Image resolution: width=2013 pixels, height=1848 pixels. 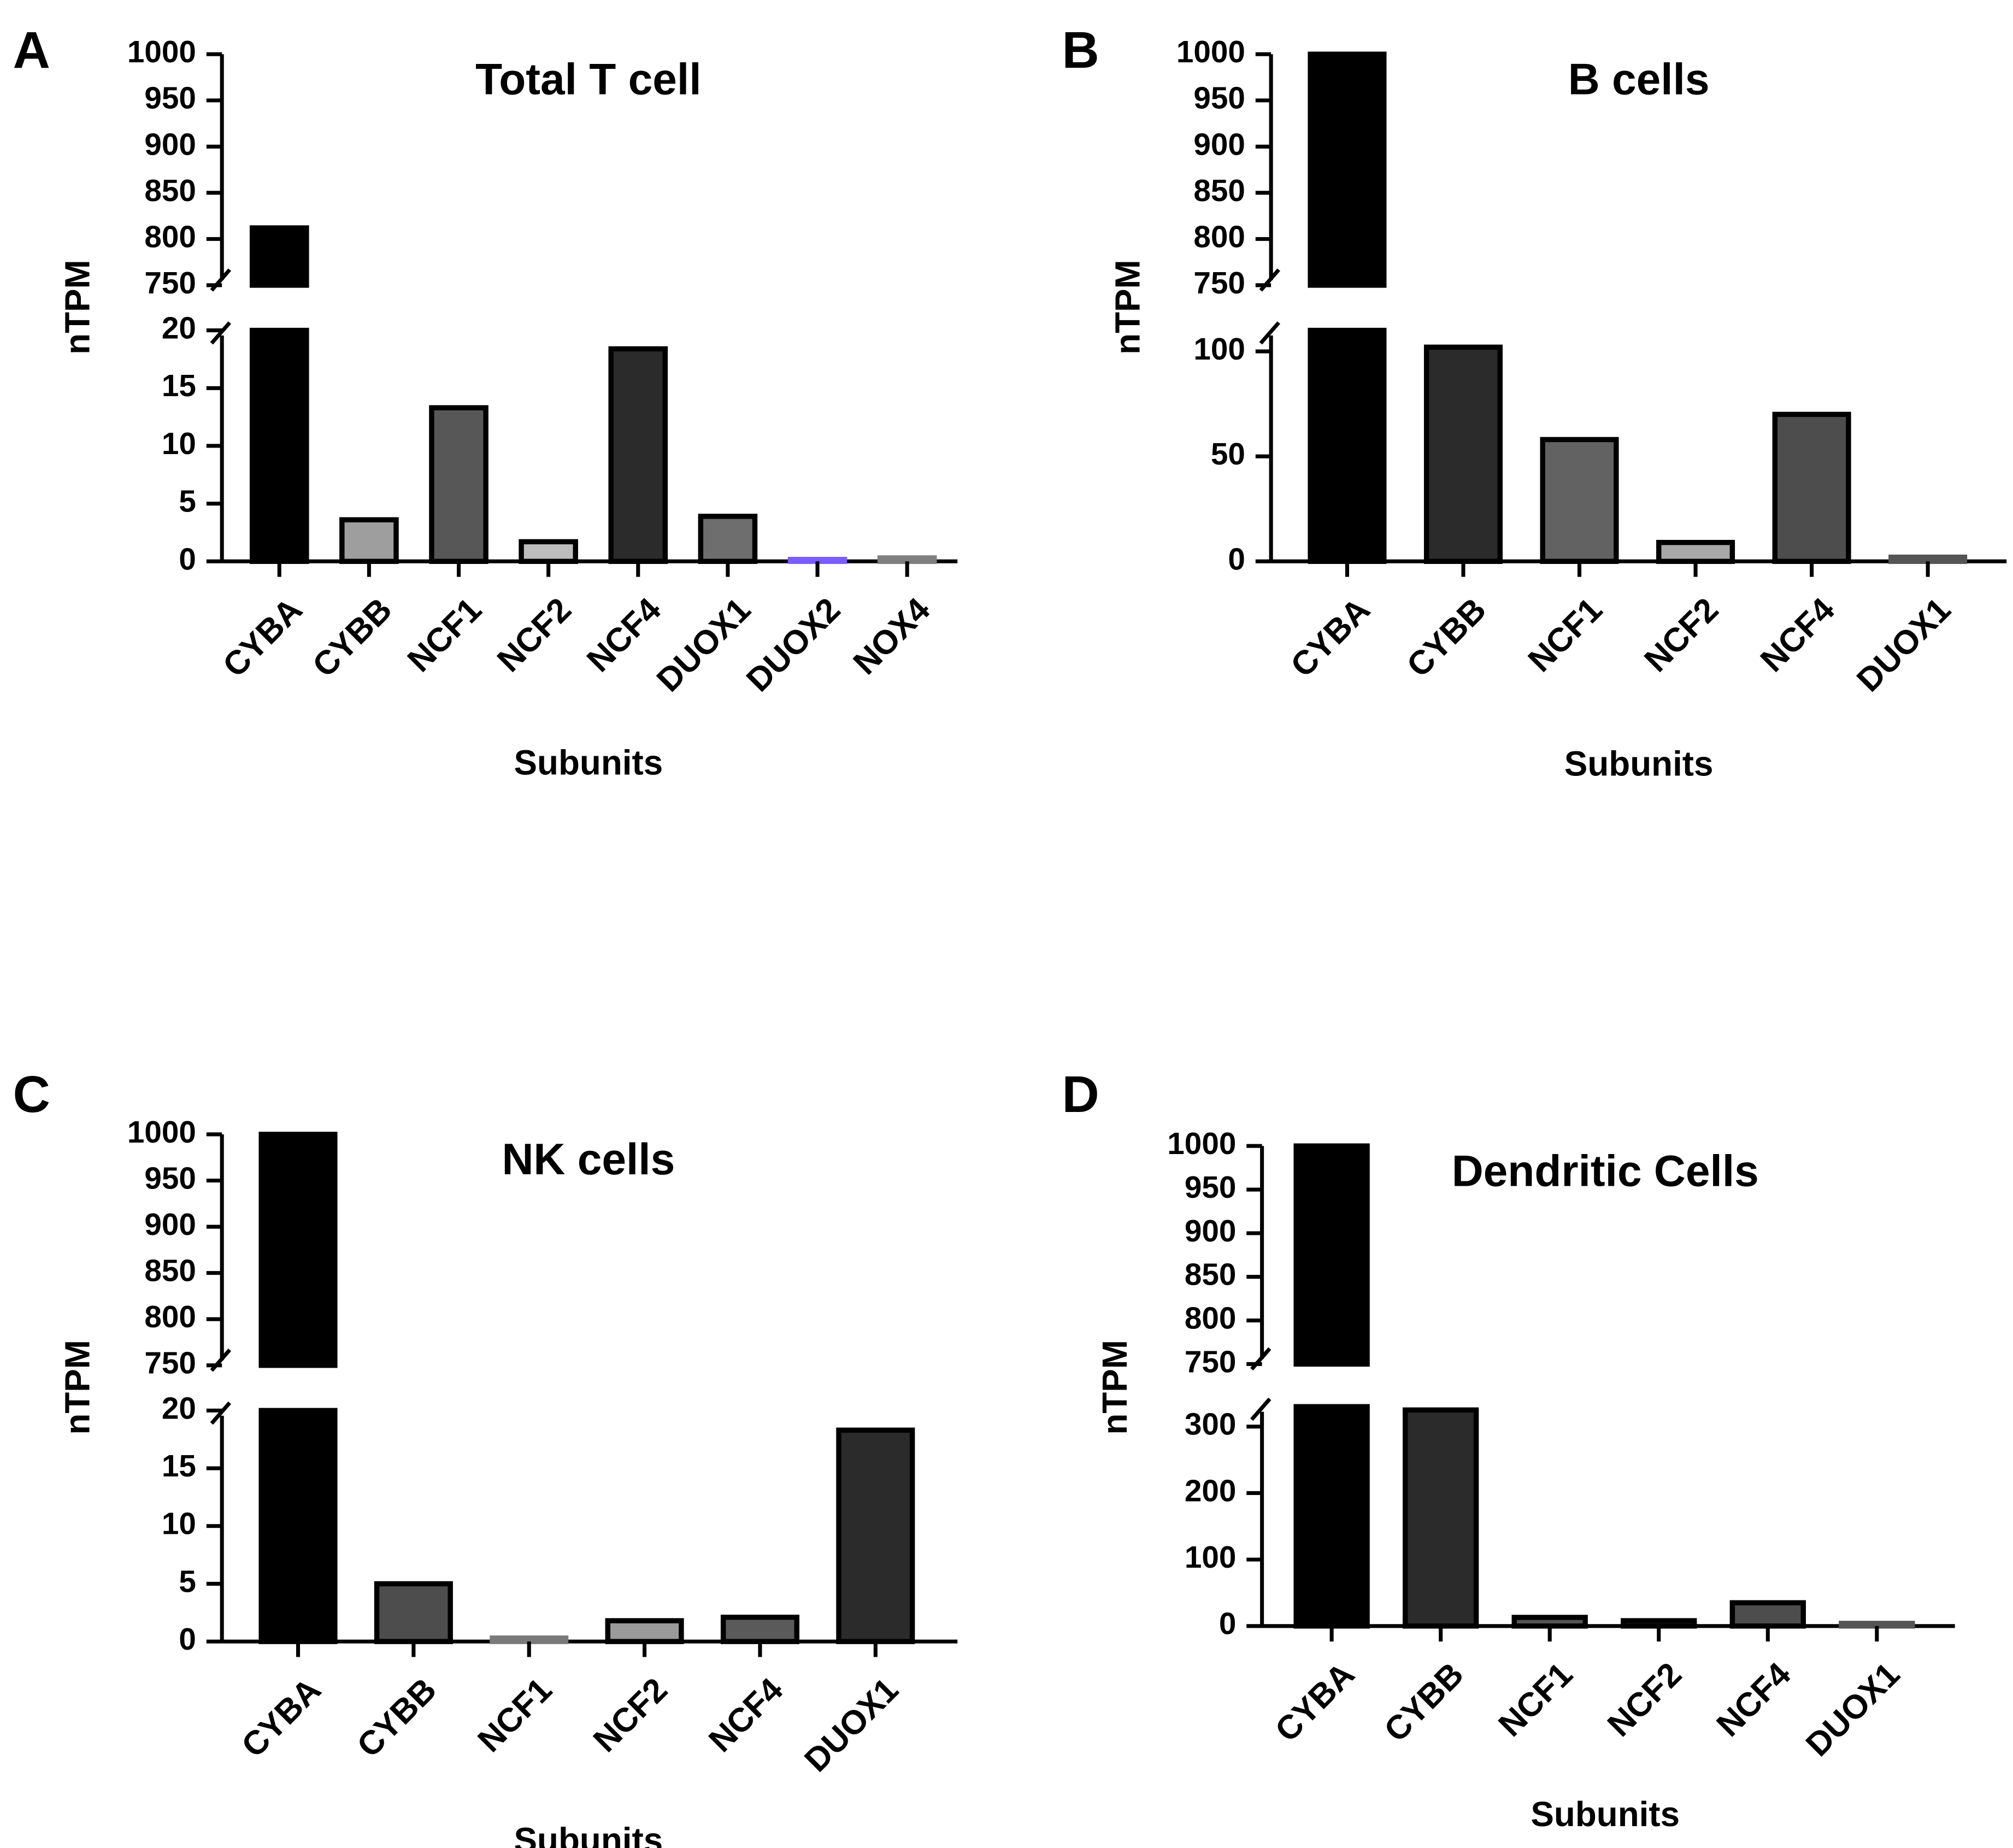 I want to click on chart-title: Dendritic Cells, so click(x=1605, y=1171).